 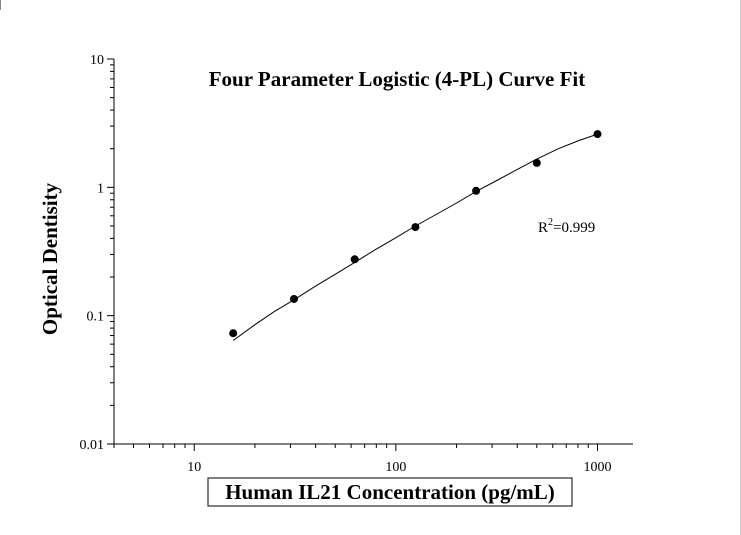 What do you see at coordinates (50, 258) in the screenshot?
I see `y-axis-label: Optical Dentisity` at bounding box center [50, 258].